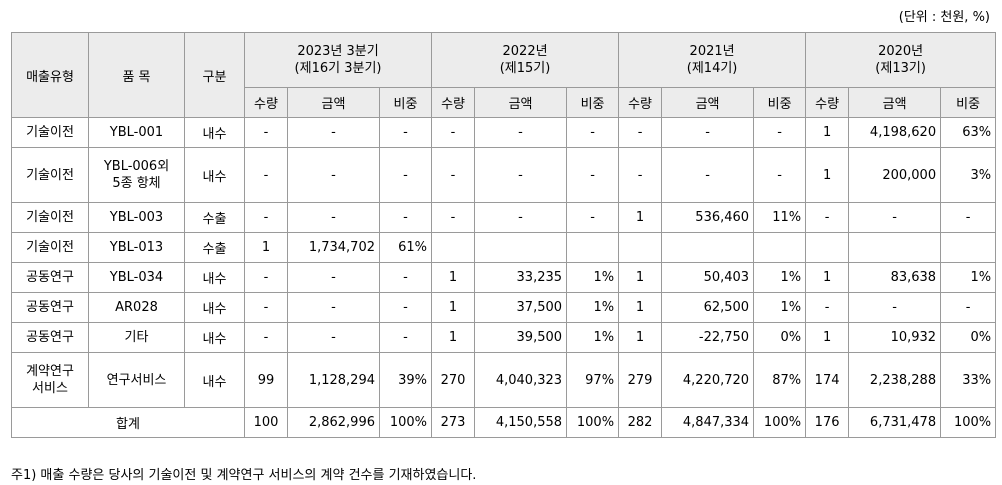  I want to click on item-line: YBL-006외, so click(136, 166).